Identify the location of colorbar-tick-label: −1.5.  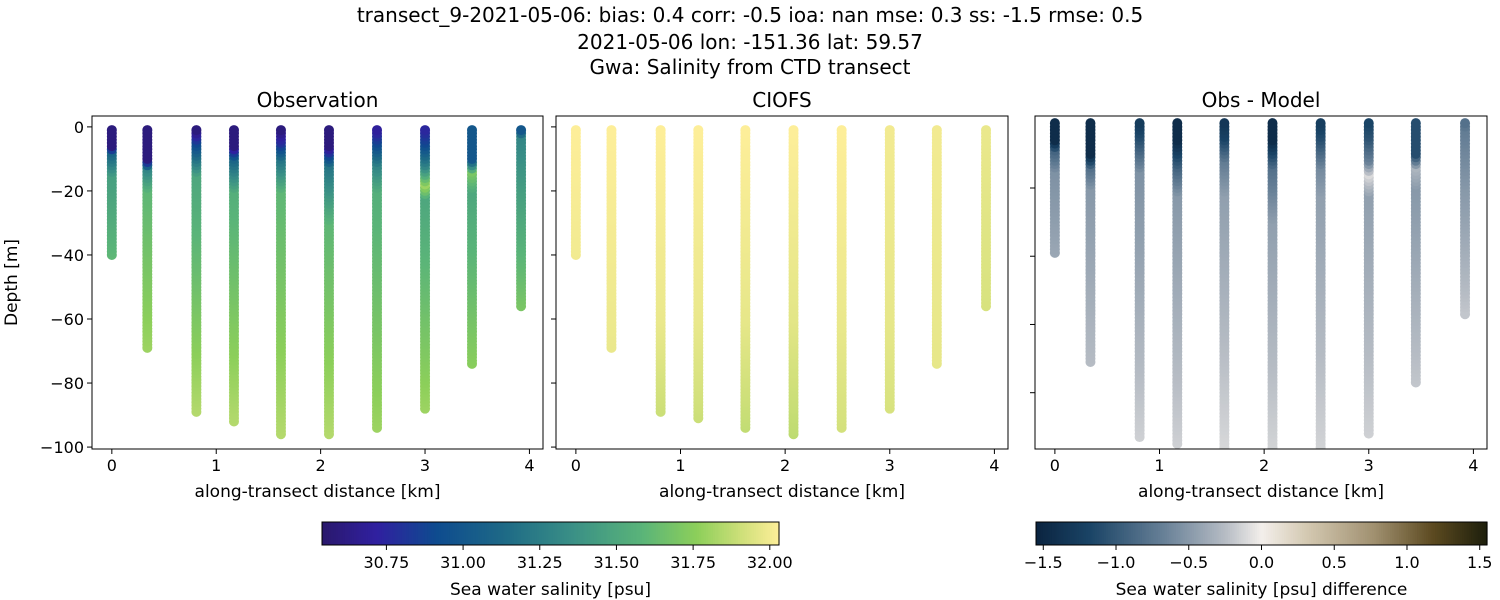
(1043, 562).